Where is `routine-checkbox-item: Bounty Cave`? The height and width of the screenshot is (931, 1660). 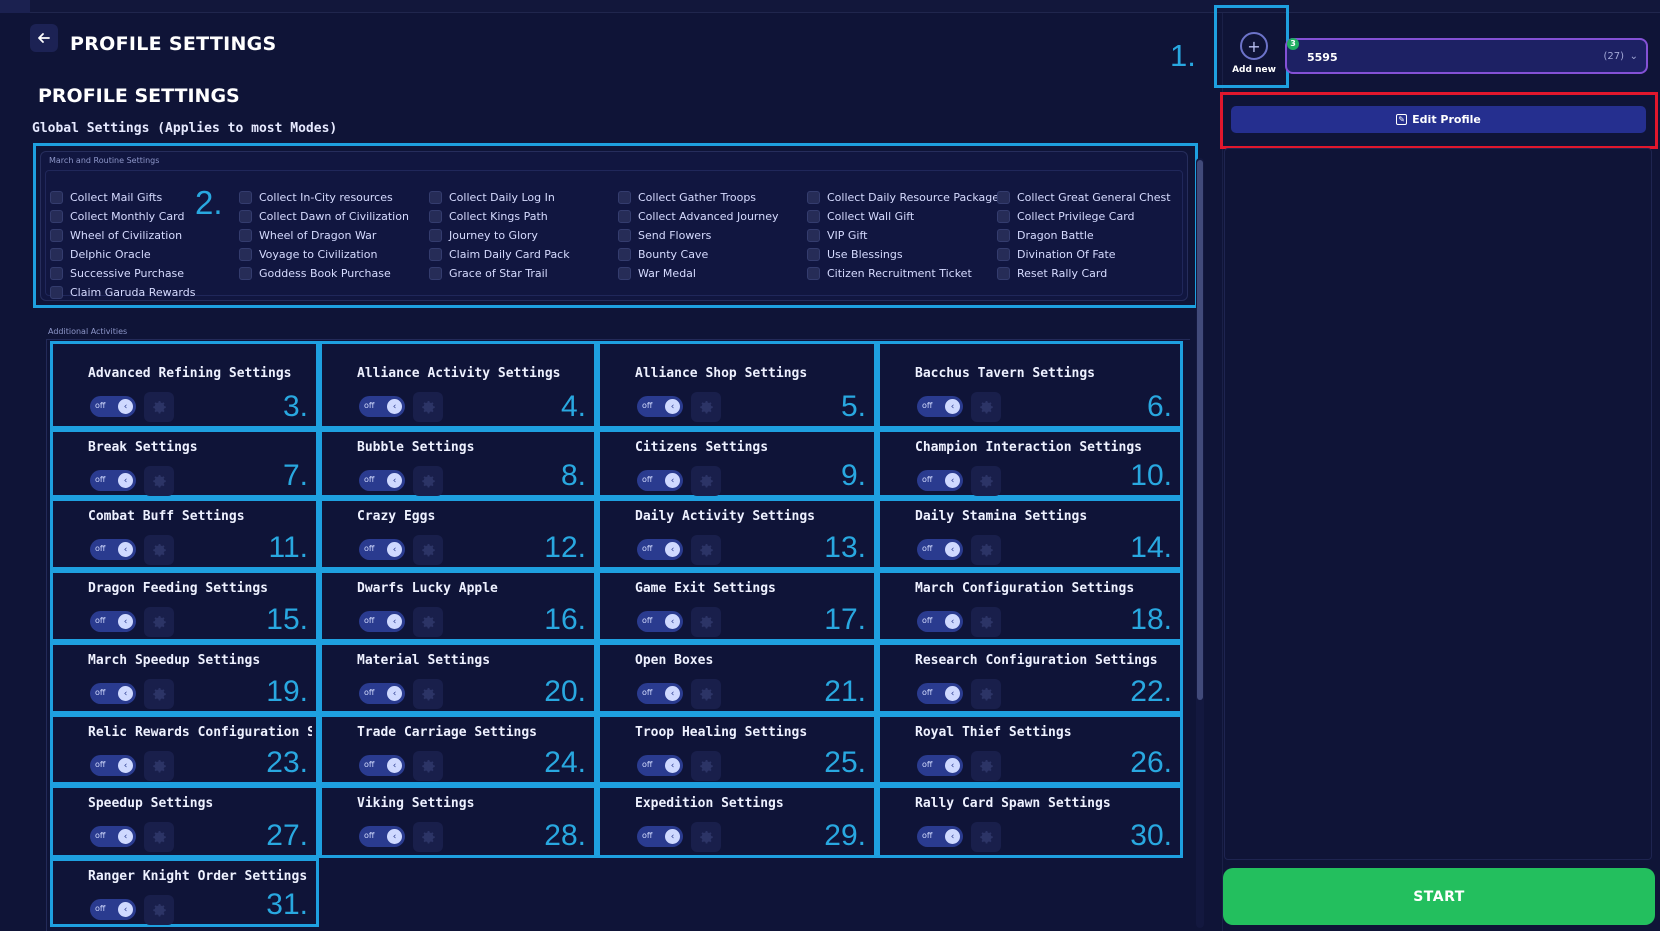 routine-checkbox-item: Bounty Cave is located at coordinates (663, 254).